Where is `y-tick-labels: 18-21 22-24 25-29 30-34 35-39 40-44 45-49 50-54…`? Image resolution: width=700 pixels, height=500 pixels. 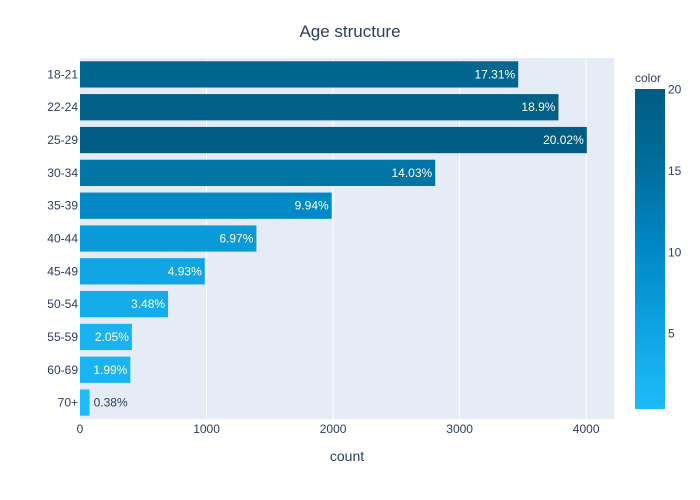 y-tick-labels: 18-21 22-24 25-29 30-34 35-39 40-44 45-49 50-54… is located at coordinates (62, 238).